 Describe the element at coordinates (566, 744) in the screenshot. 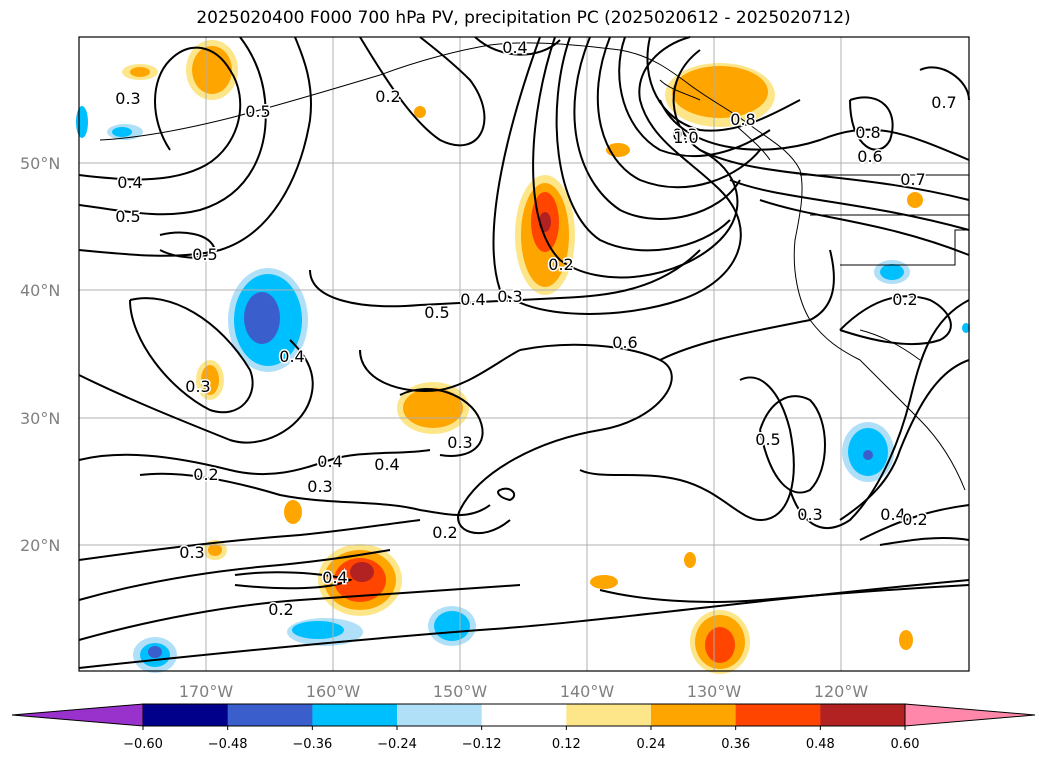

I see `colorbar-tick-label: 0.12` at that location.